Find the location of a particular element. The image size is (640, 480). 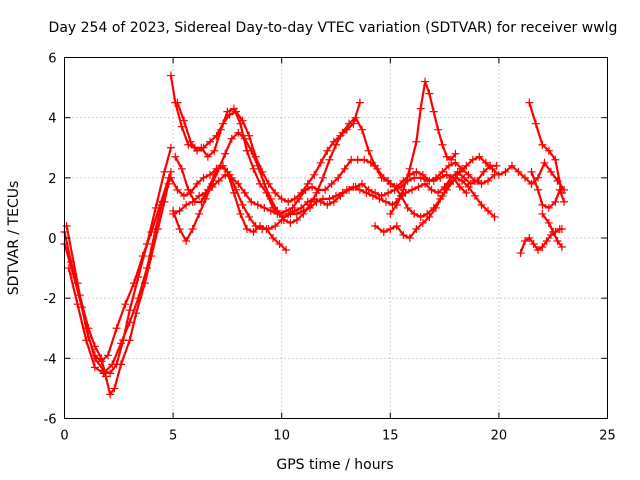

x-tick-label: 15 is located at coordinates (390, 436).